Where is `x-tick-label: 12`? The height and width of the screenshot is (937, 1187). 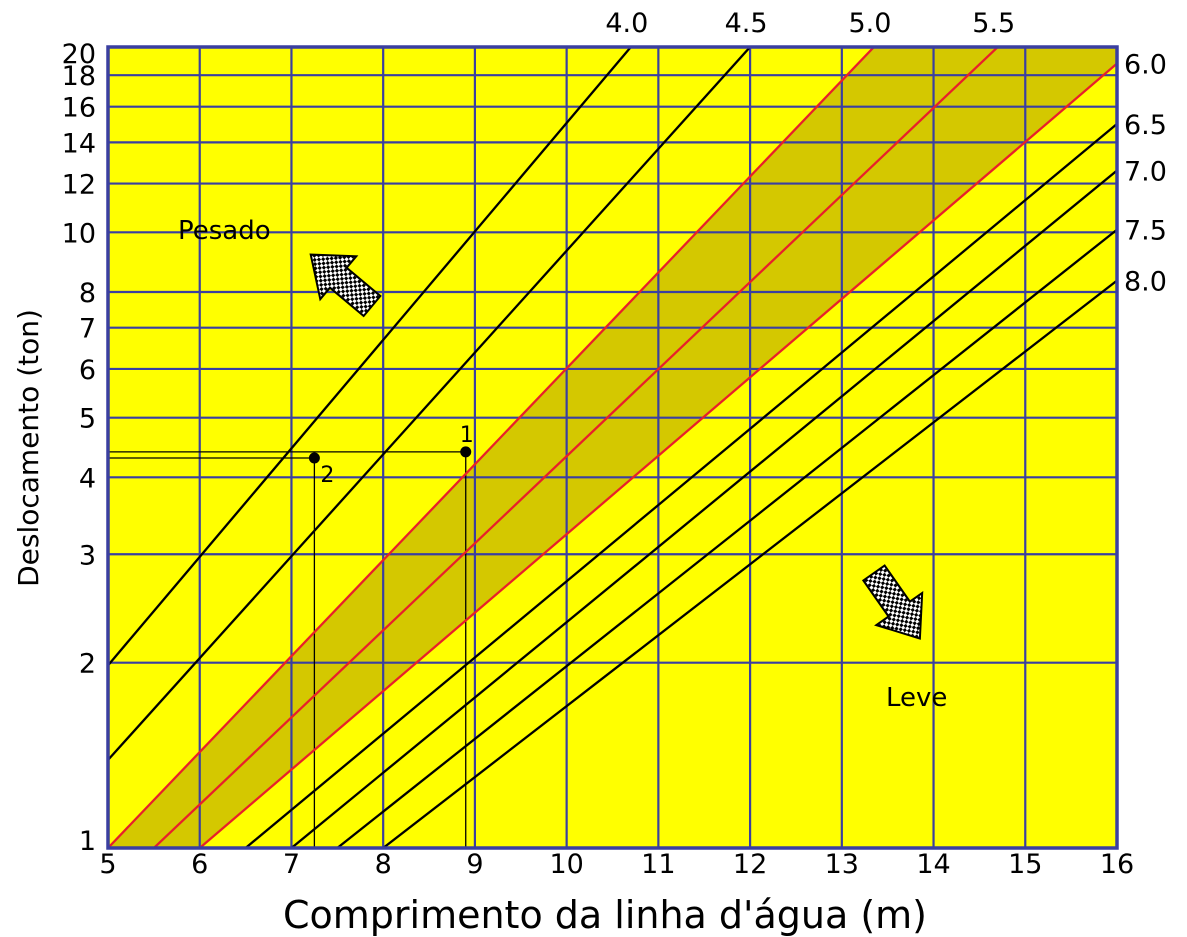
x-tick-label: 12 is located at coordinates (750, 864).